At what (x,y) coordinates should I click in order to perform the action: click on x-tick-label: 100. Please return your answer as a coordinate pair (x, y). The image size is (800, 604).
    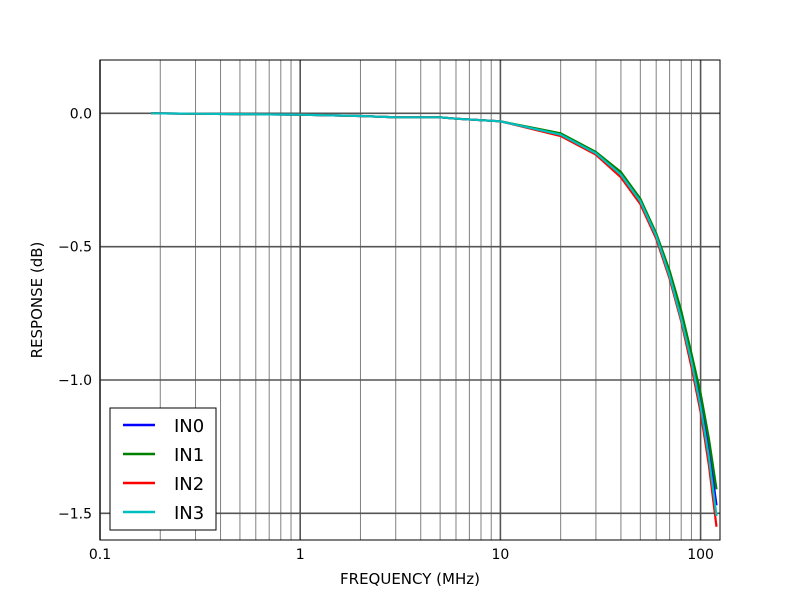
    Looking at the image, I should click on (700, 555).